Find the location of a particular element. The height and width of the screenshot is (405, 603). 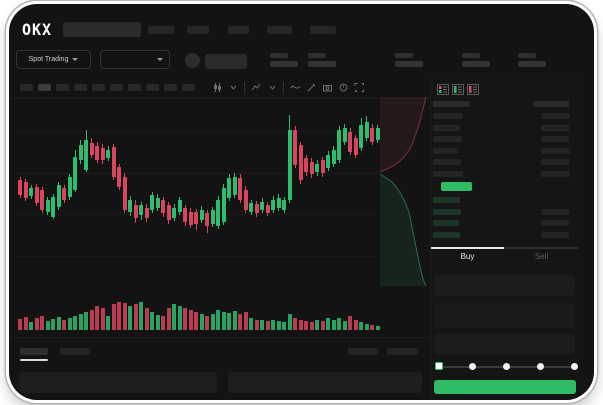

indicator-icon is located at coordinates (256, 87).